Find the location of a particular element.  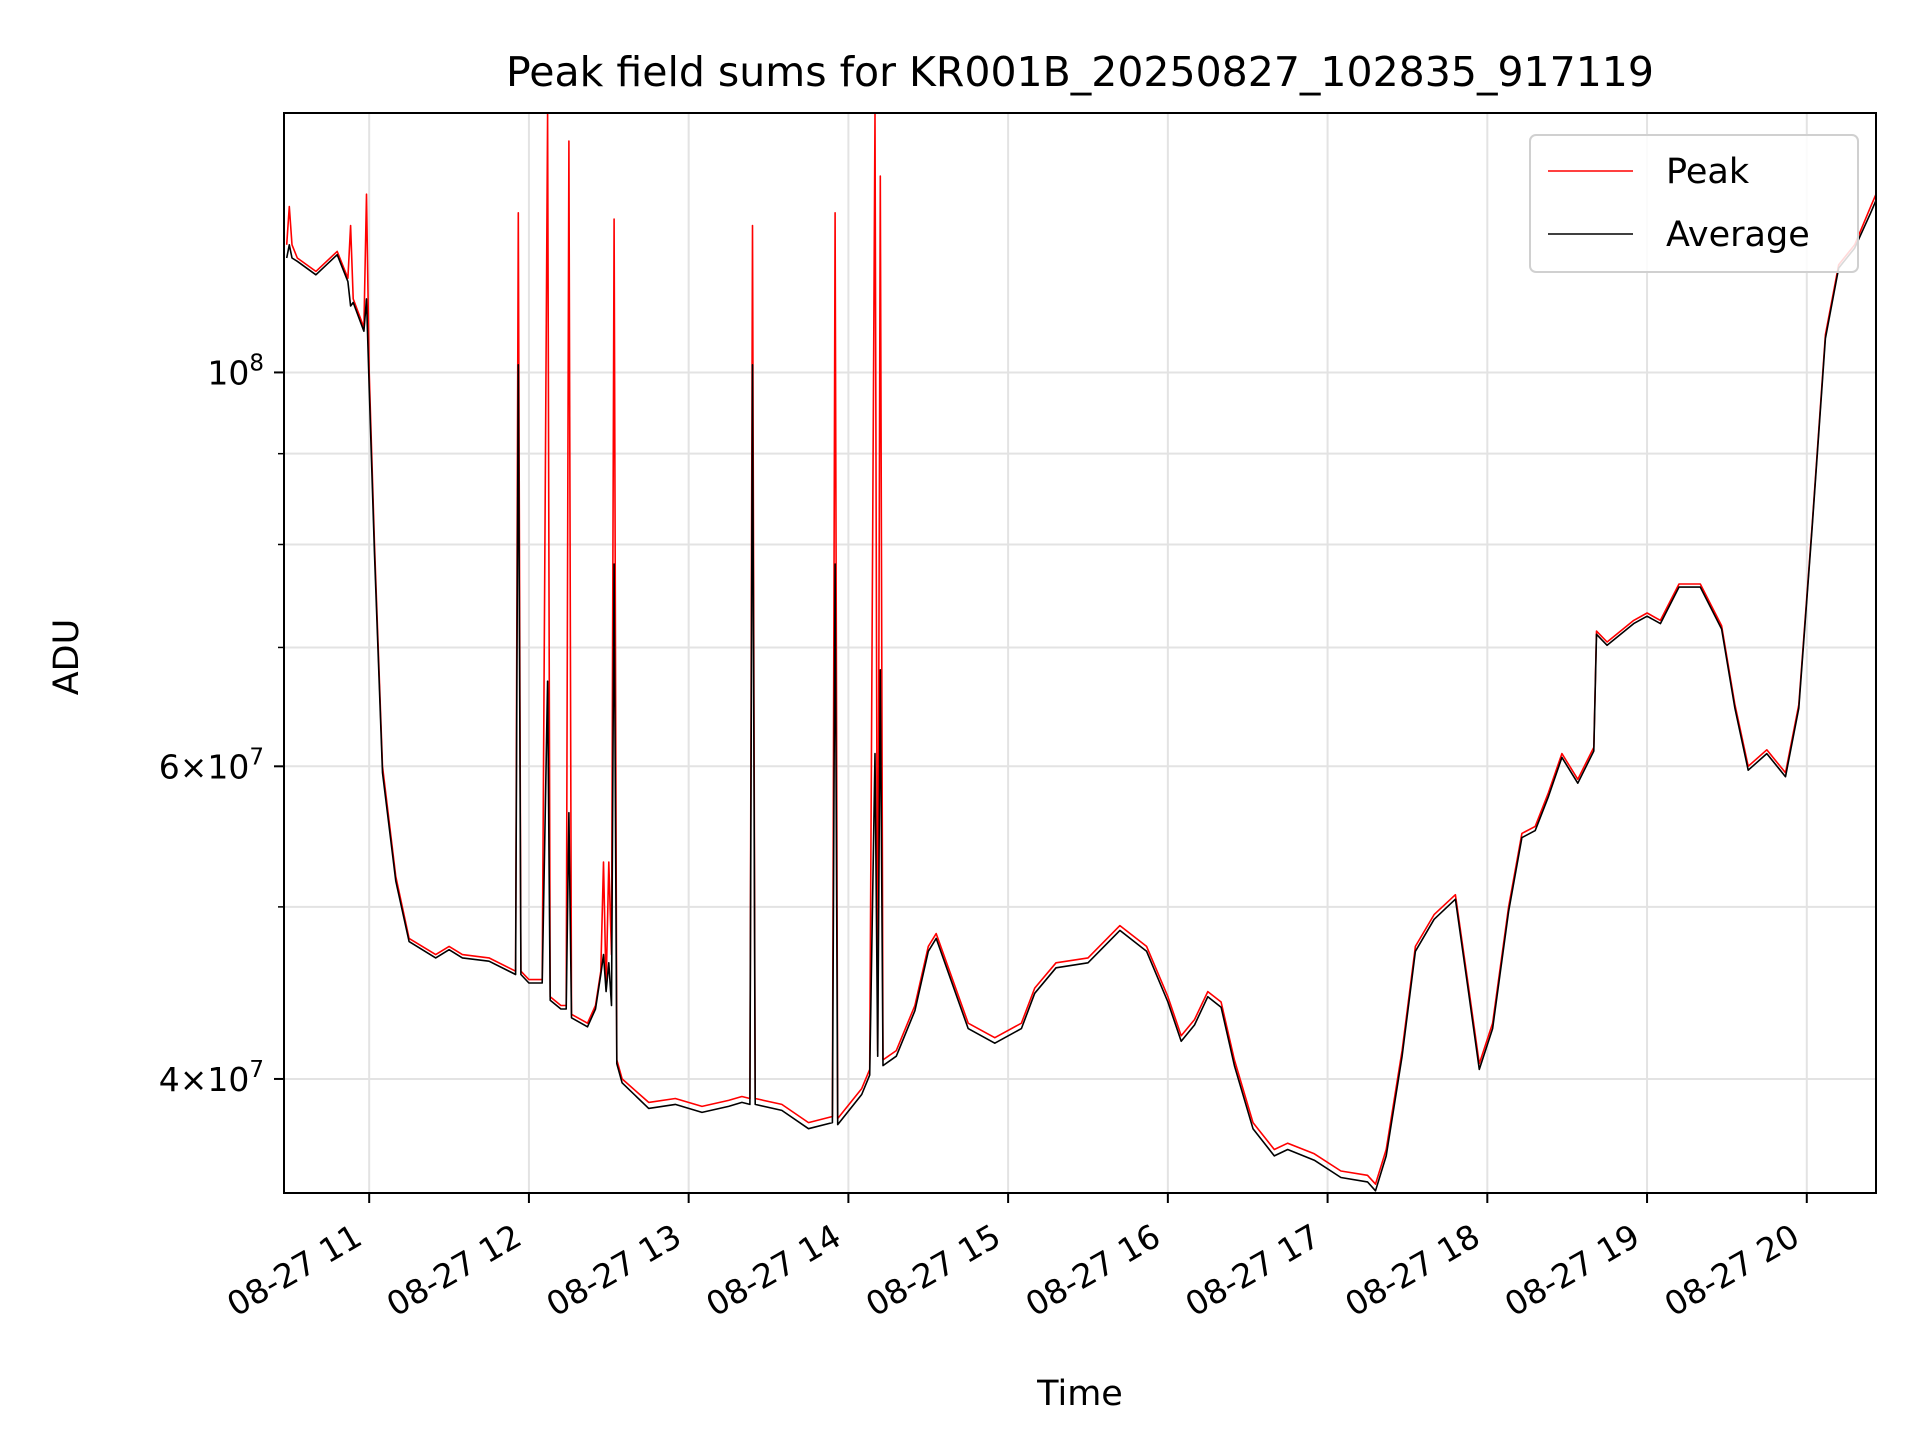

legend: Peak Average is located at coordinates (1694, 203).